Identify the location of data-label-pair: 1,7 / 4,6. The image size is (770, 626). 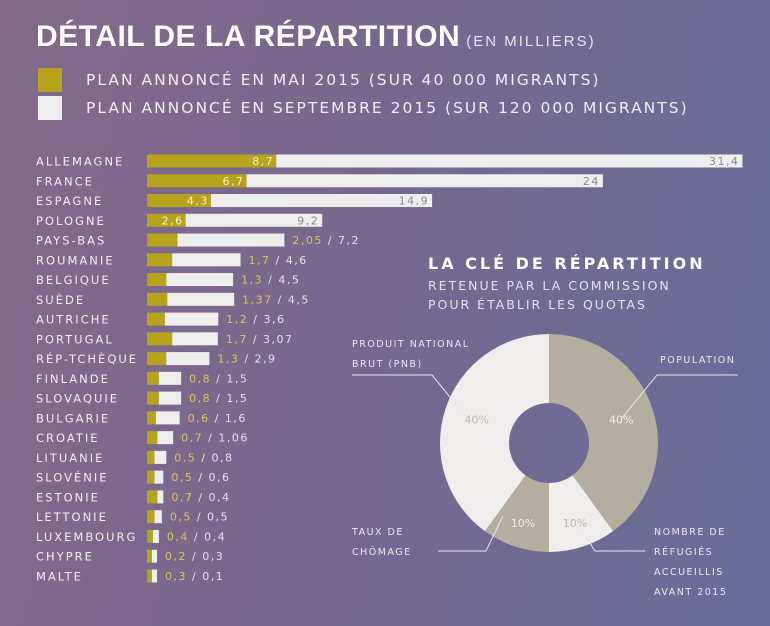
(278, 260).